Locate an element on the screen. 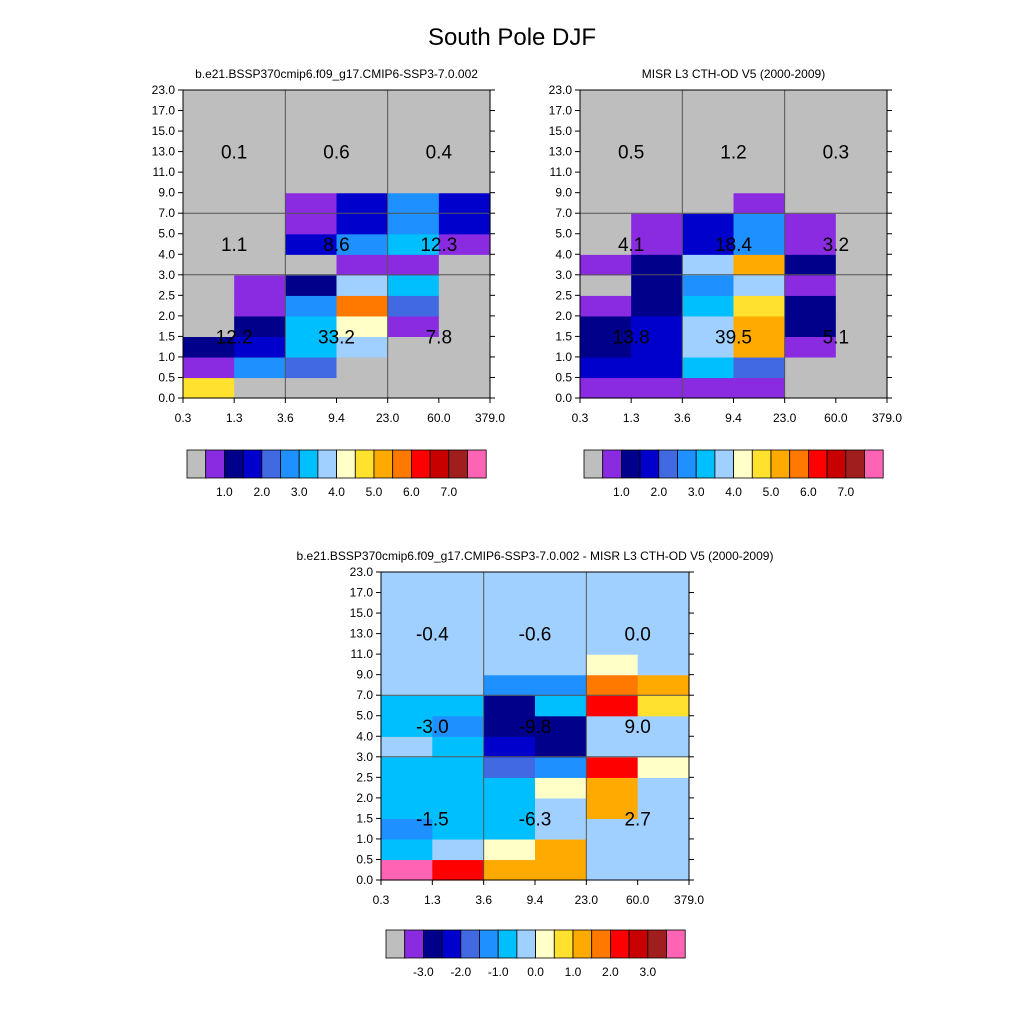 This screenshot has width=1024, height=1024. colorbar-label: 5.0 is located at coordinates (374, 492).